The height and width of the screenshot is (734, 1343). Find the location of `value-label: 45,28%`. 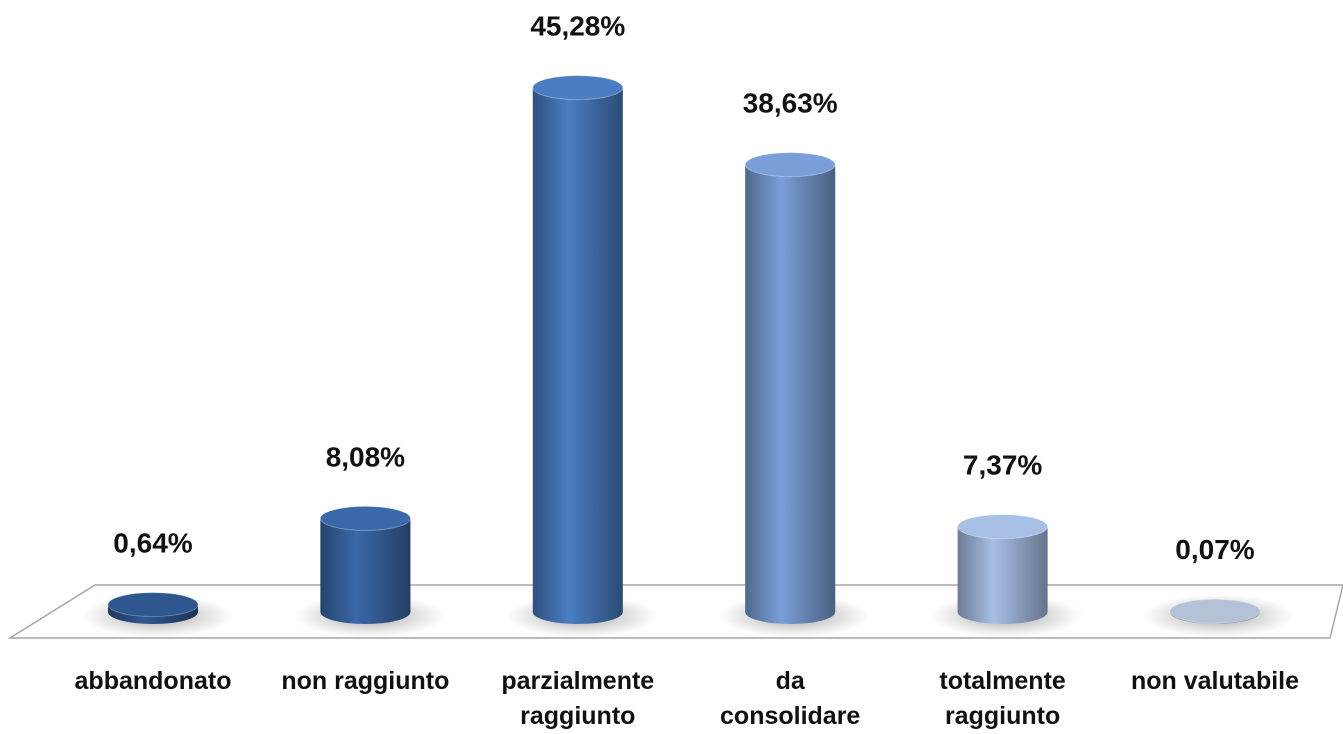

value-label: 45,28% is located at coordinates (577, 26).